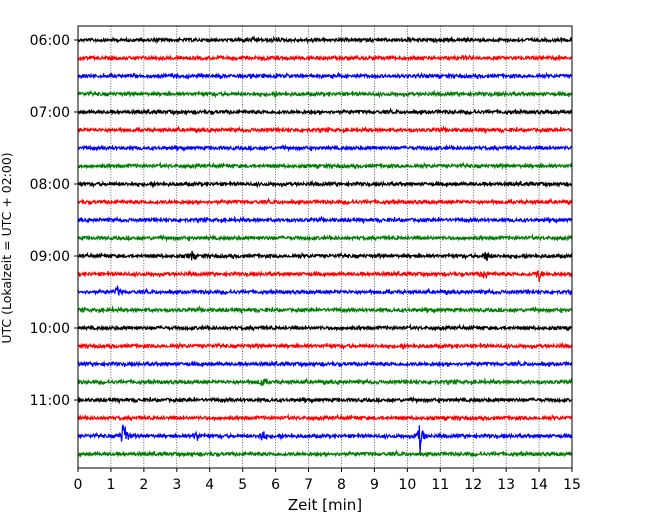 The height and width of the screenshot is (520, 650). What do you see at coordinates (50, 41) in the screenshot?
I see `y-tick-label: 06:00` at bounding box center [50, 41].